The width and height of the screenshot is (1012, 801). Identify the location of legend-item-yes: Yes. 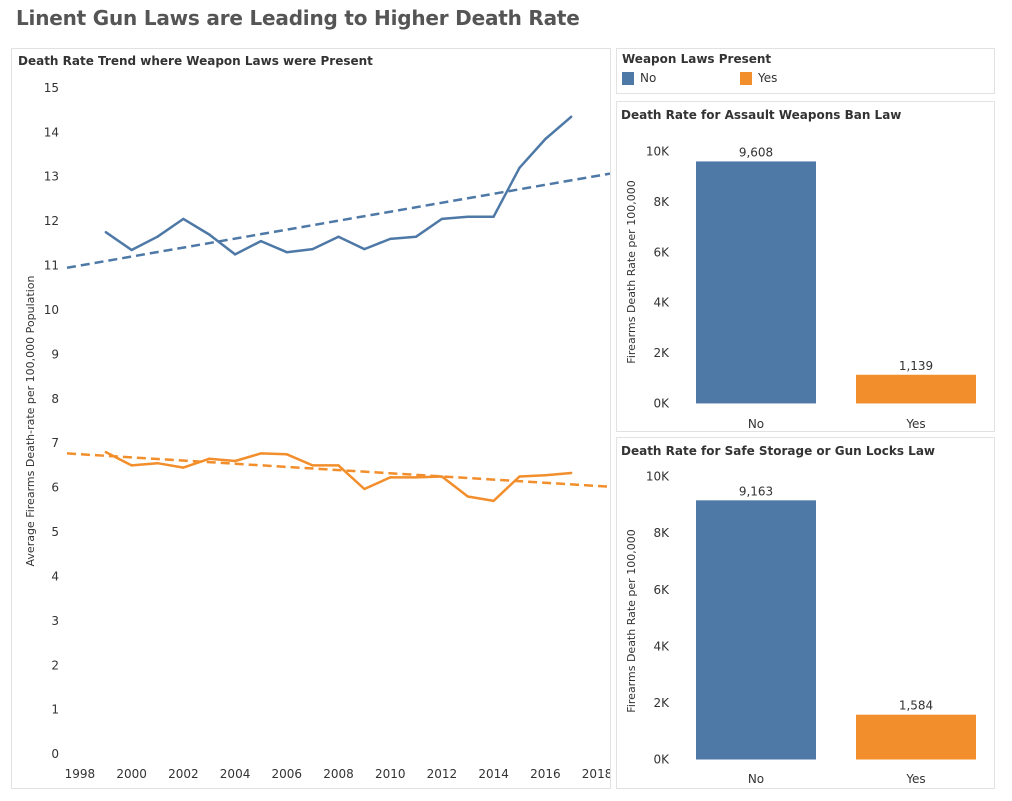
(758, 78).